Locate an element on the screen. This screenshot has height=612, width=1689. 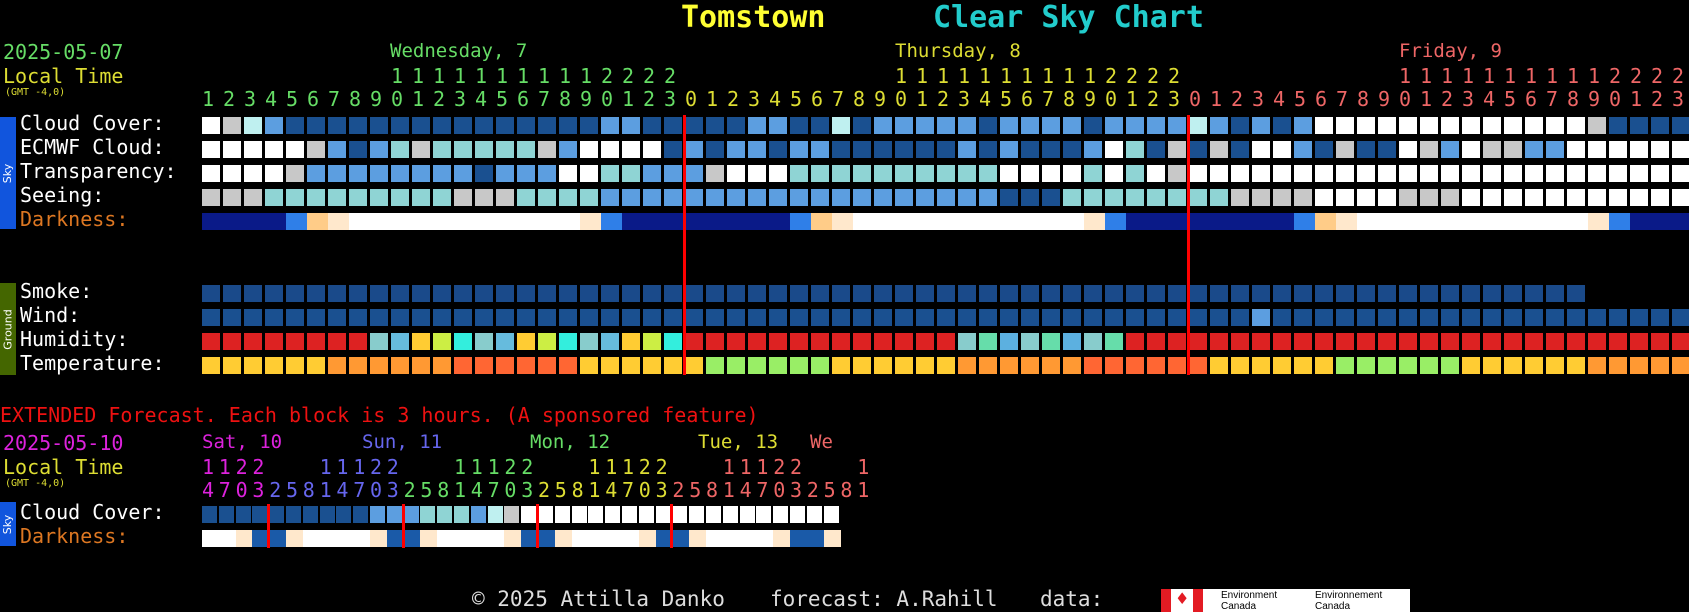
ext-hour-tens: 2 is located at coordinates (779, 467).